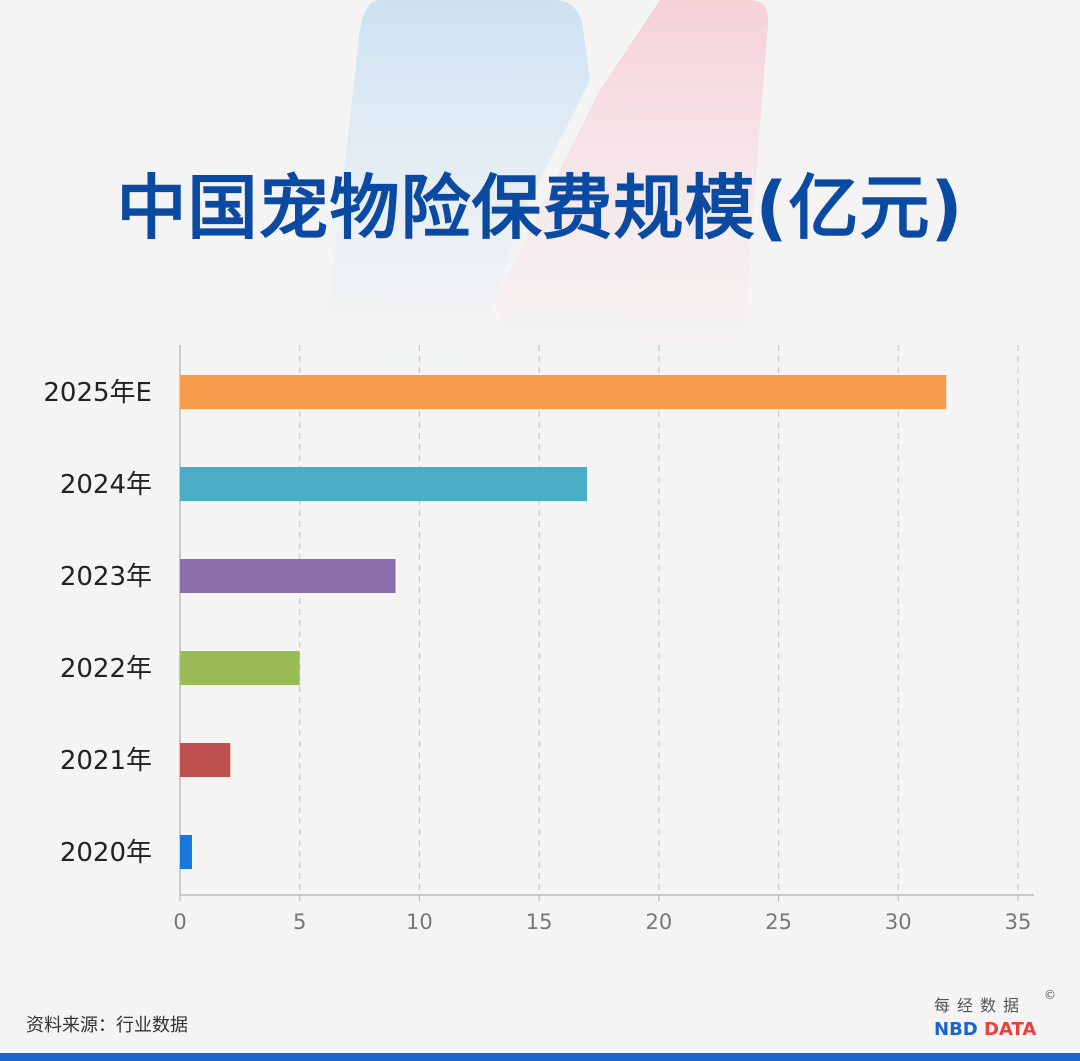  I want to click on x-tick-label: 10, so click(419, 922).